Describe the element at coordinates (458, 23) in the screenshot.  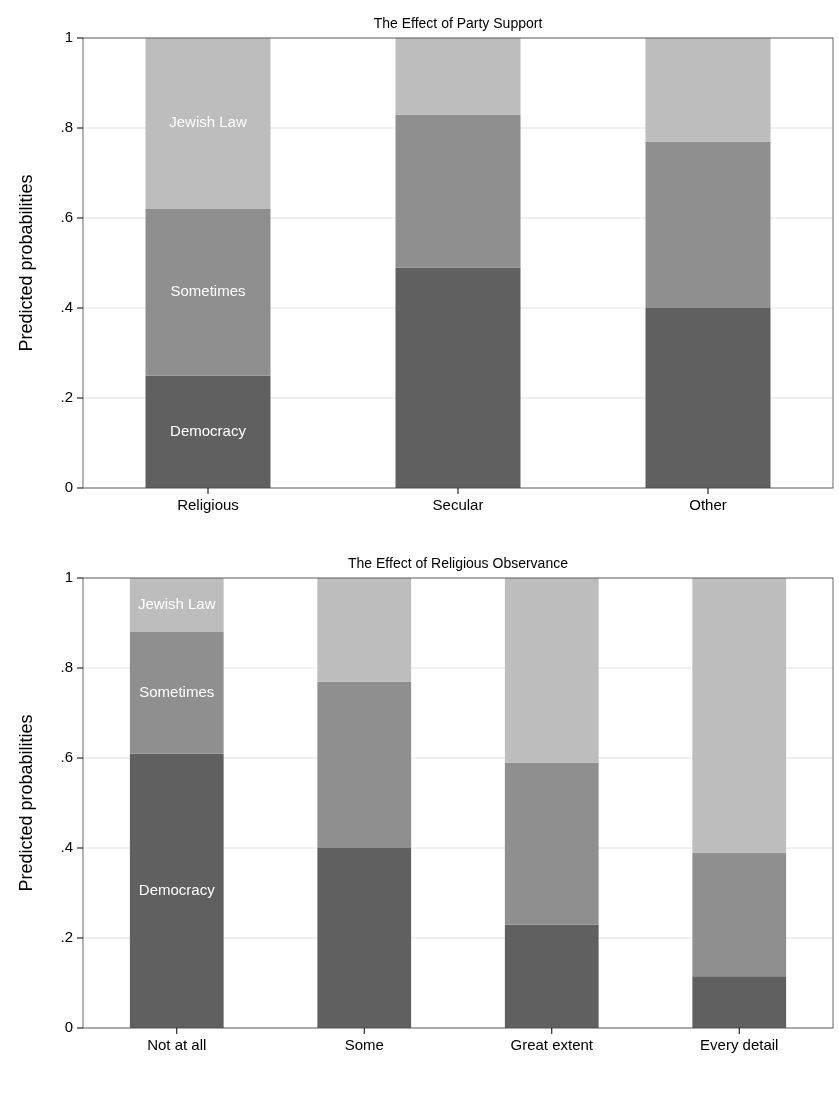
I see `chart-title: The Effect of Party Support` at that location.